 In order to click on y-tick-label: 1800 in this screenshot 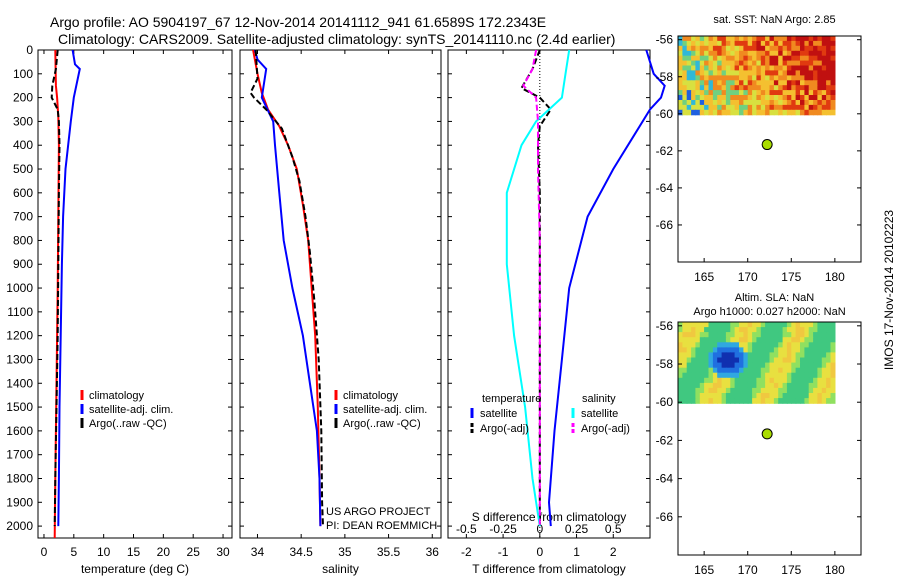, I will do `click(19, 478)`.